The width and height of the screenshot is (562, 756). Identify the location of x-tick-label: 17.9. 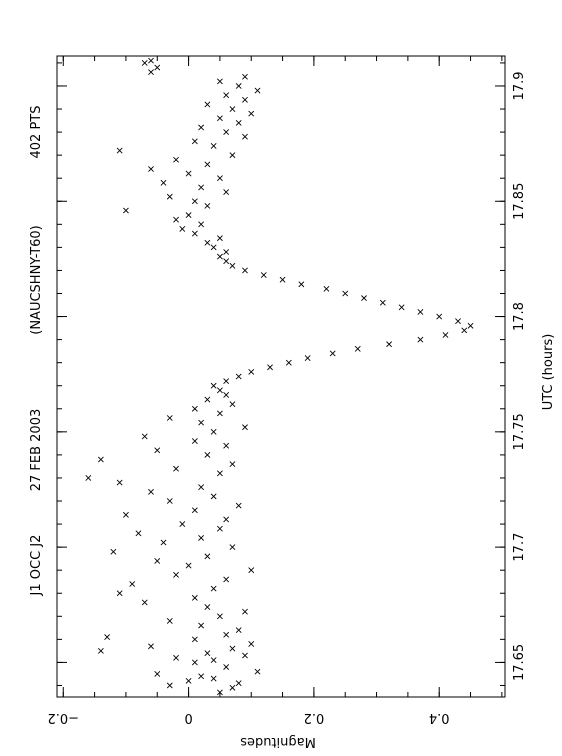
(519, 85).